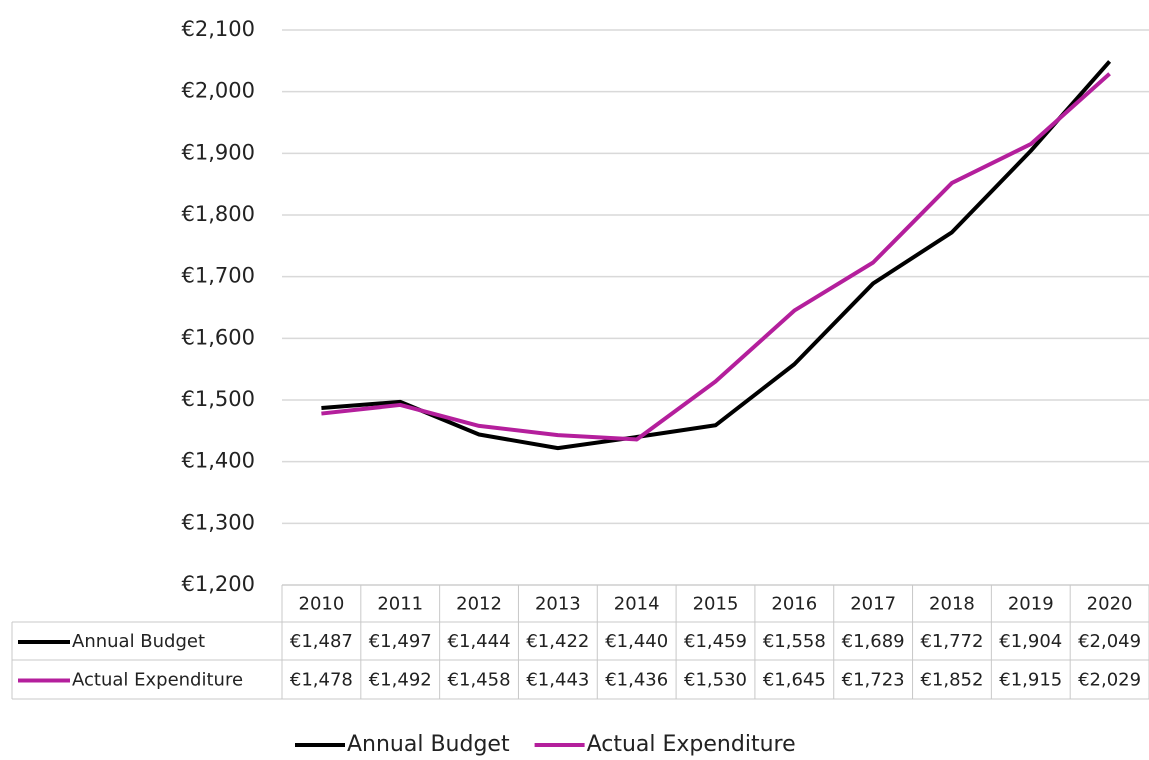 Image resolution: width=1149 pixels, height=760 pixels. Describe the element at coordinates (691, 744) in the screenshot. I see `legend-label: Actual Expenditure` at that location.